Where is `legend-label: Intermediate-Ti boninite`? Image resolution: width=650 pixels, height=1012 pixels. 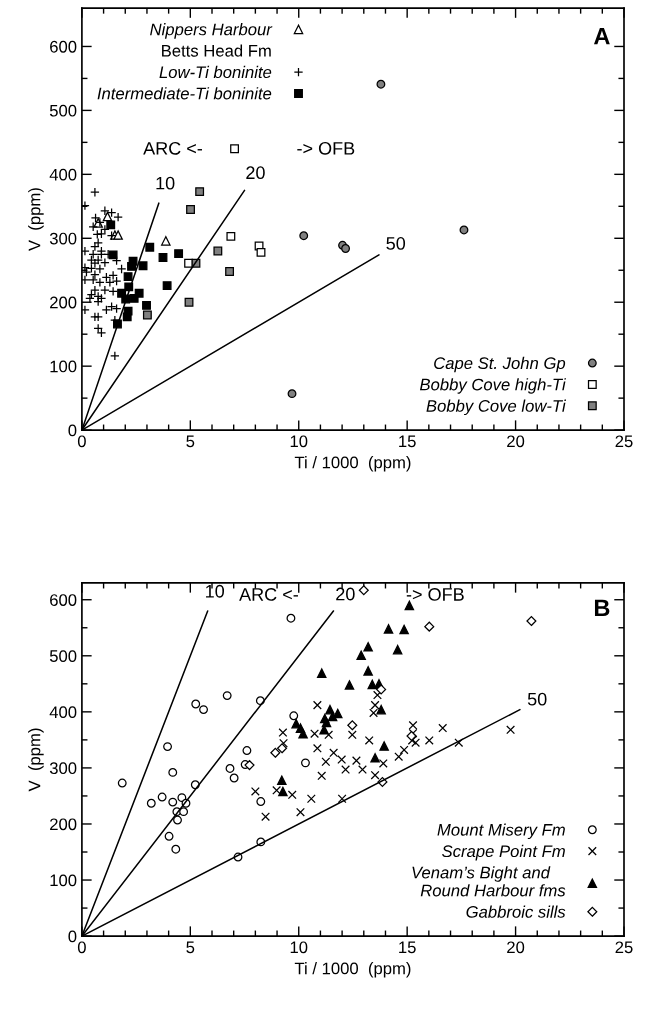
legend-label: Intermediate-Ti boninite is located at coordinates (184, 93).